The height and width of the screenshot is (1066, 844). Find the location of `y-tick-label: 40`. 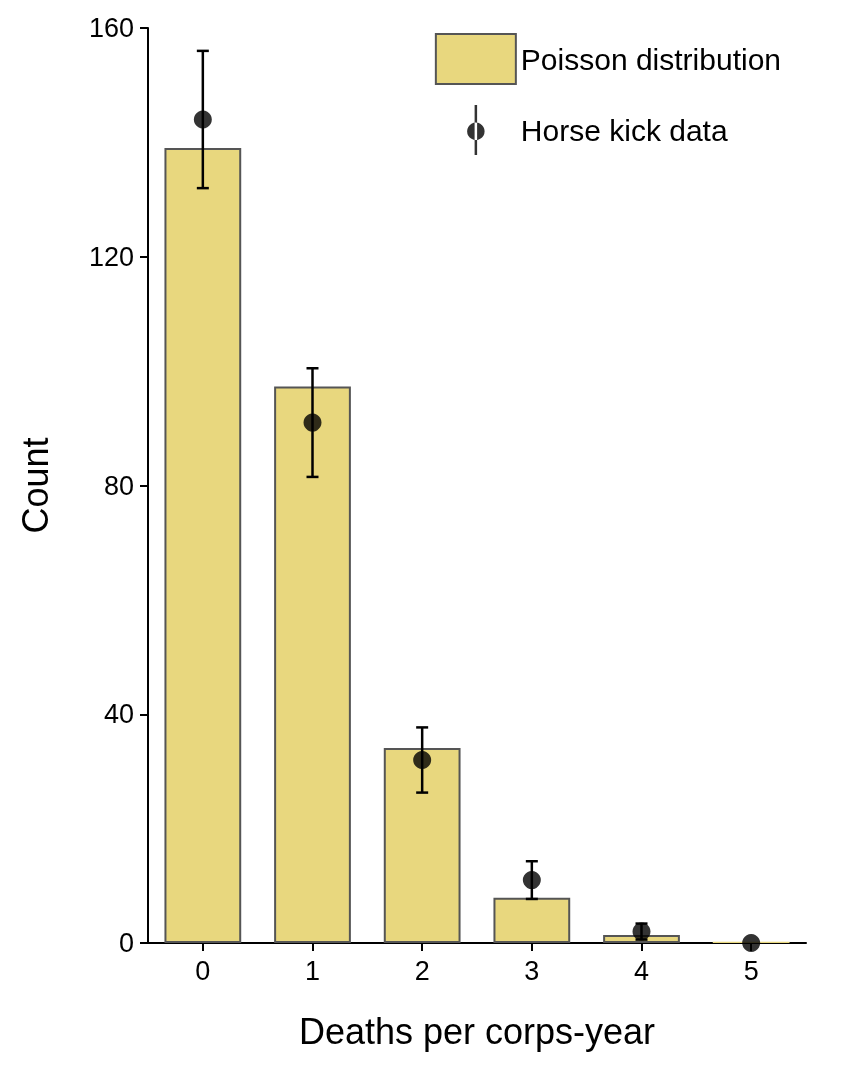

y-tick-label: 40 is located at coordinates (118, 714).